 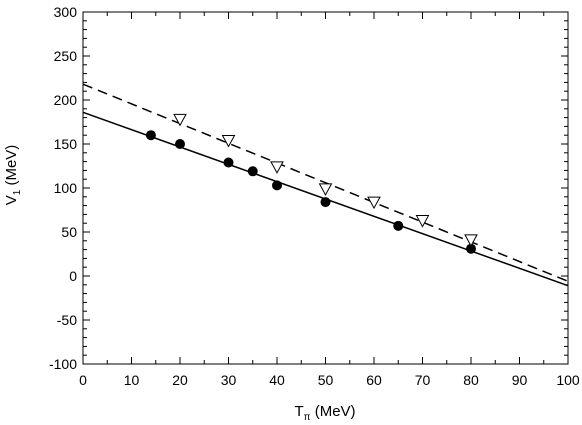 I want to click on x-axis-label: Tπ (MeV), so click(x=324, y=413).